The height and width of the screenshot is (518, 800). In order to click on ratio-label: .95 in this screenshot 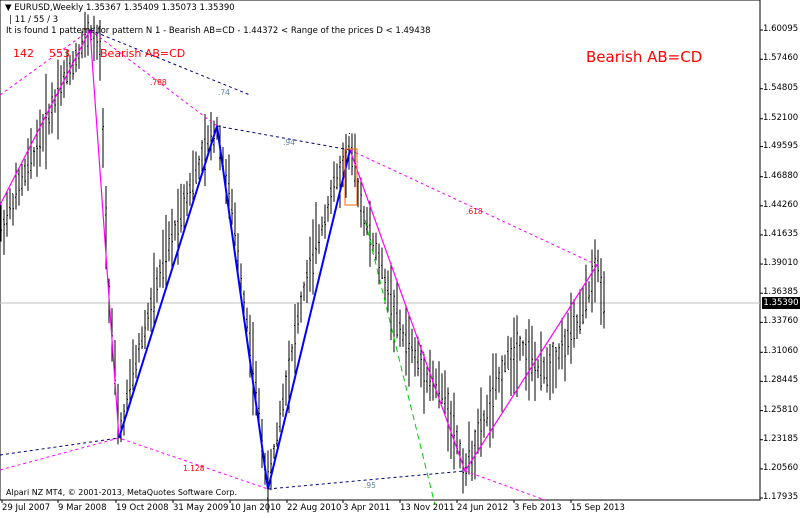, I will do `click(370, 485)`.